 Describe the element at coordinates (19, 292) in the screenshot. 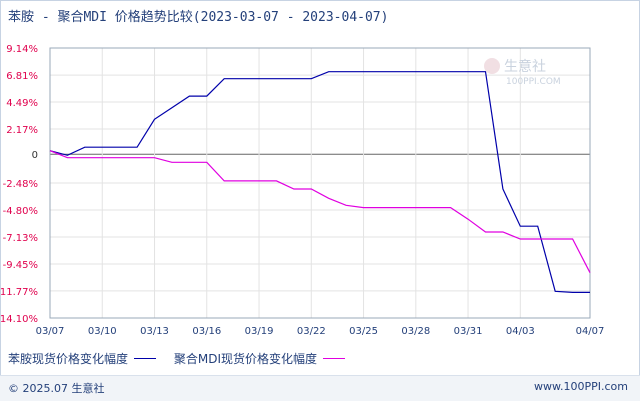

I see `y-tick-label: -11.77%` at that location.